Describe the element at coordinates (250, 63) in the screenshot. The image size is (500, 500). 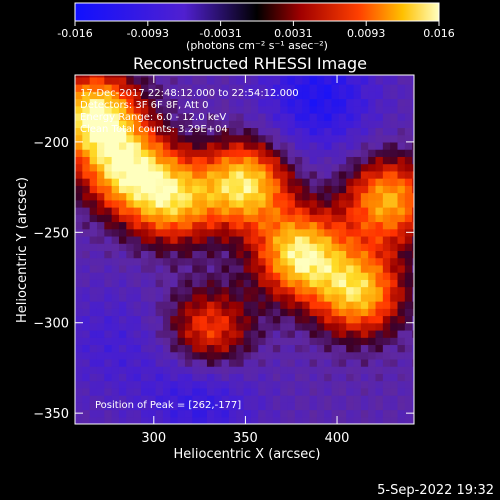
I see `chart-title: Reconstructed RHESSI Image` at that location.